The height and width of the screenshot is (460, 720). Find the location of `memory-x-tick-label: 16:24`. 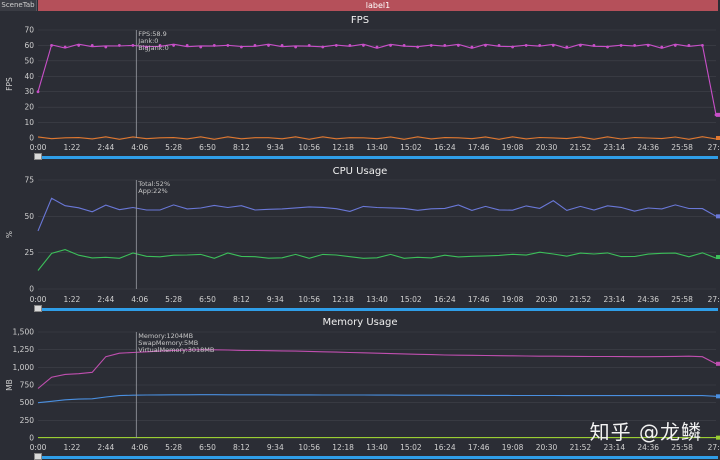

memory-x-tick-label: 16:24 is located at coordinates (445, 447).